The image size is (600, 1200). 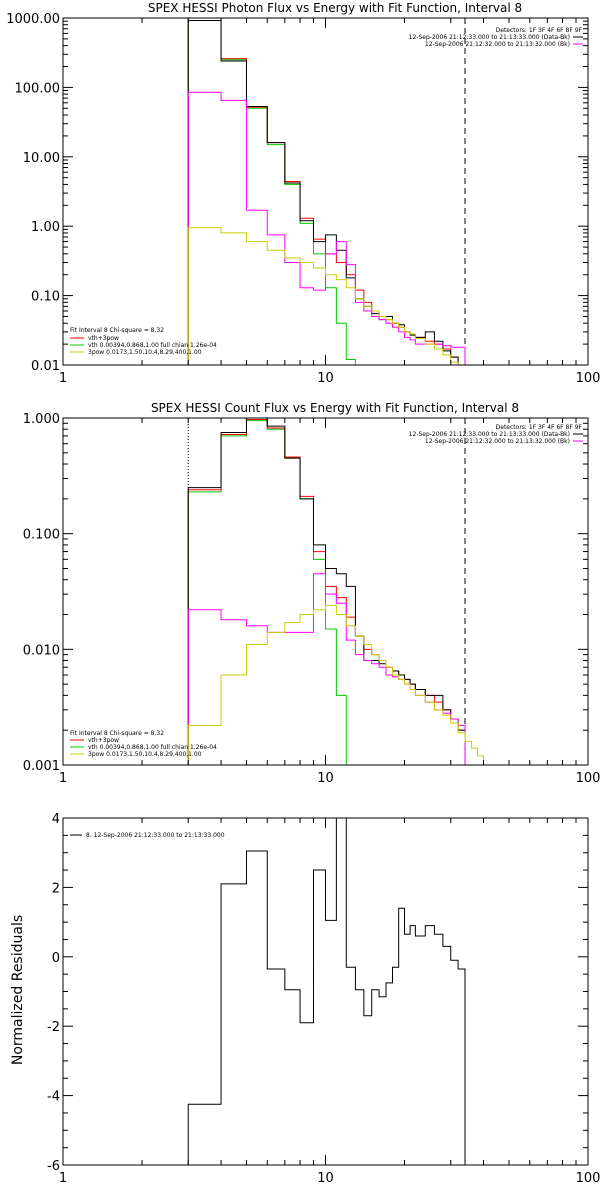 I want to click on y-tick-label: 1000.00, so click(x=33, y=19).